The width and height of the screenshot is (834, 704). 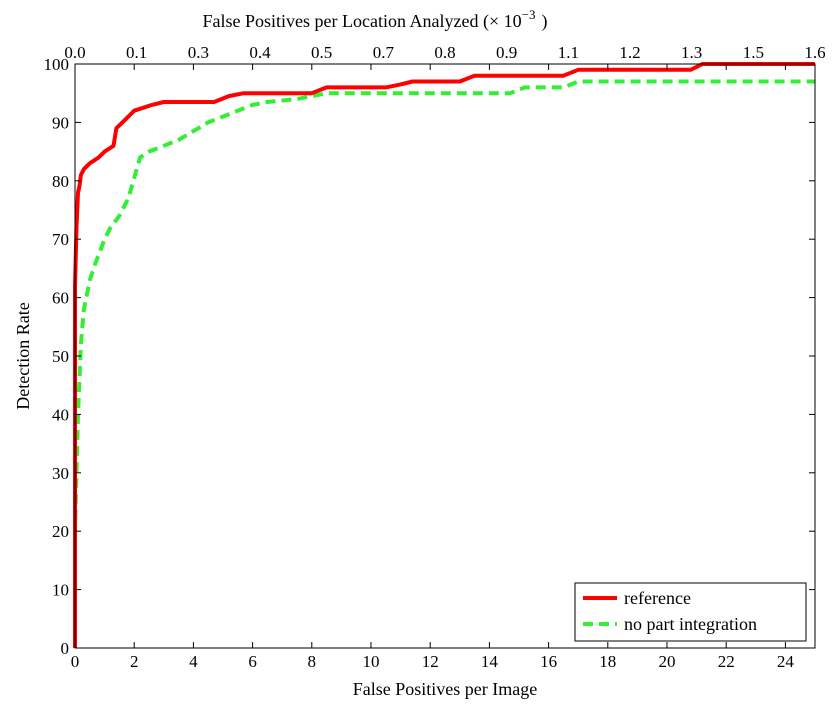 What do you see at coordinates (74, 52) in the screenshot?
I see `x2-tick-label: 0.0` at bounding box center [74, 52].